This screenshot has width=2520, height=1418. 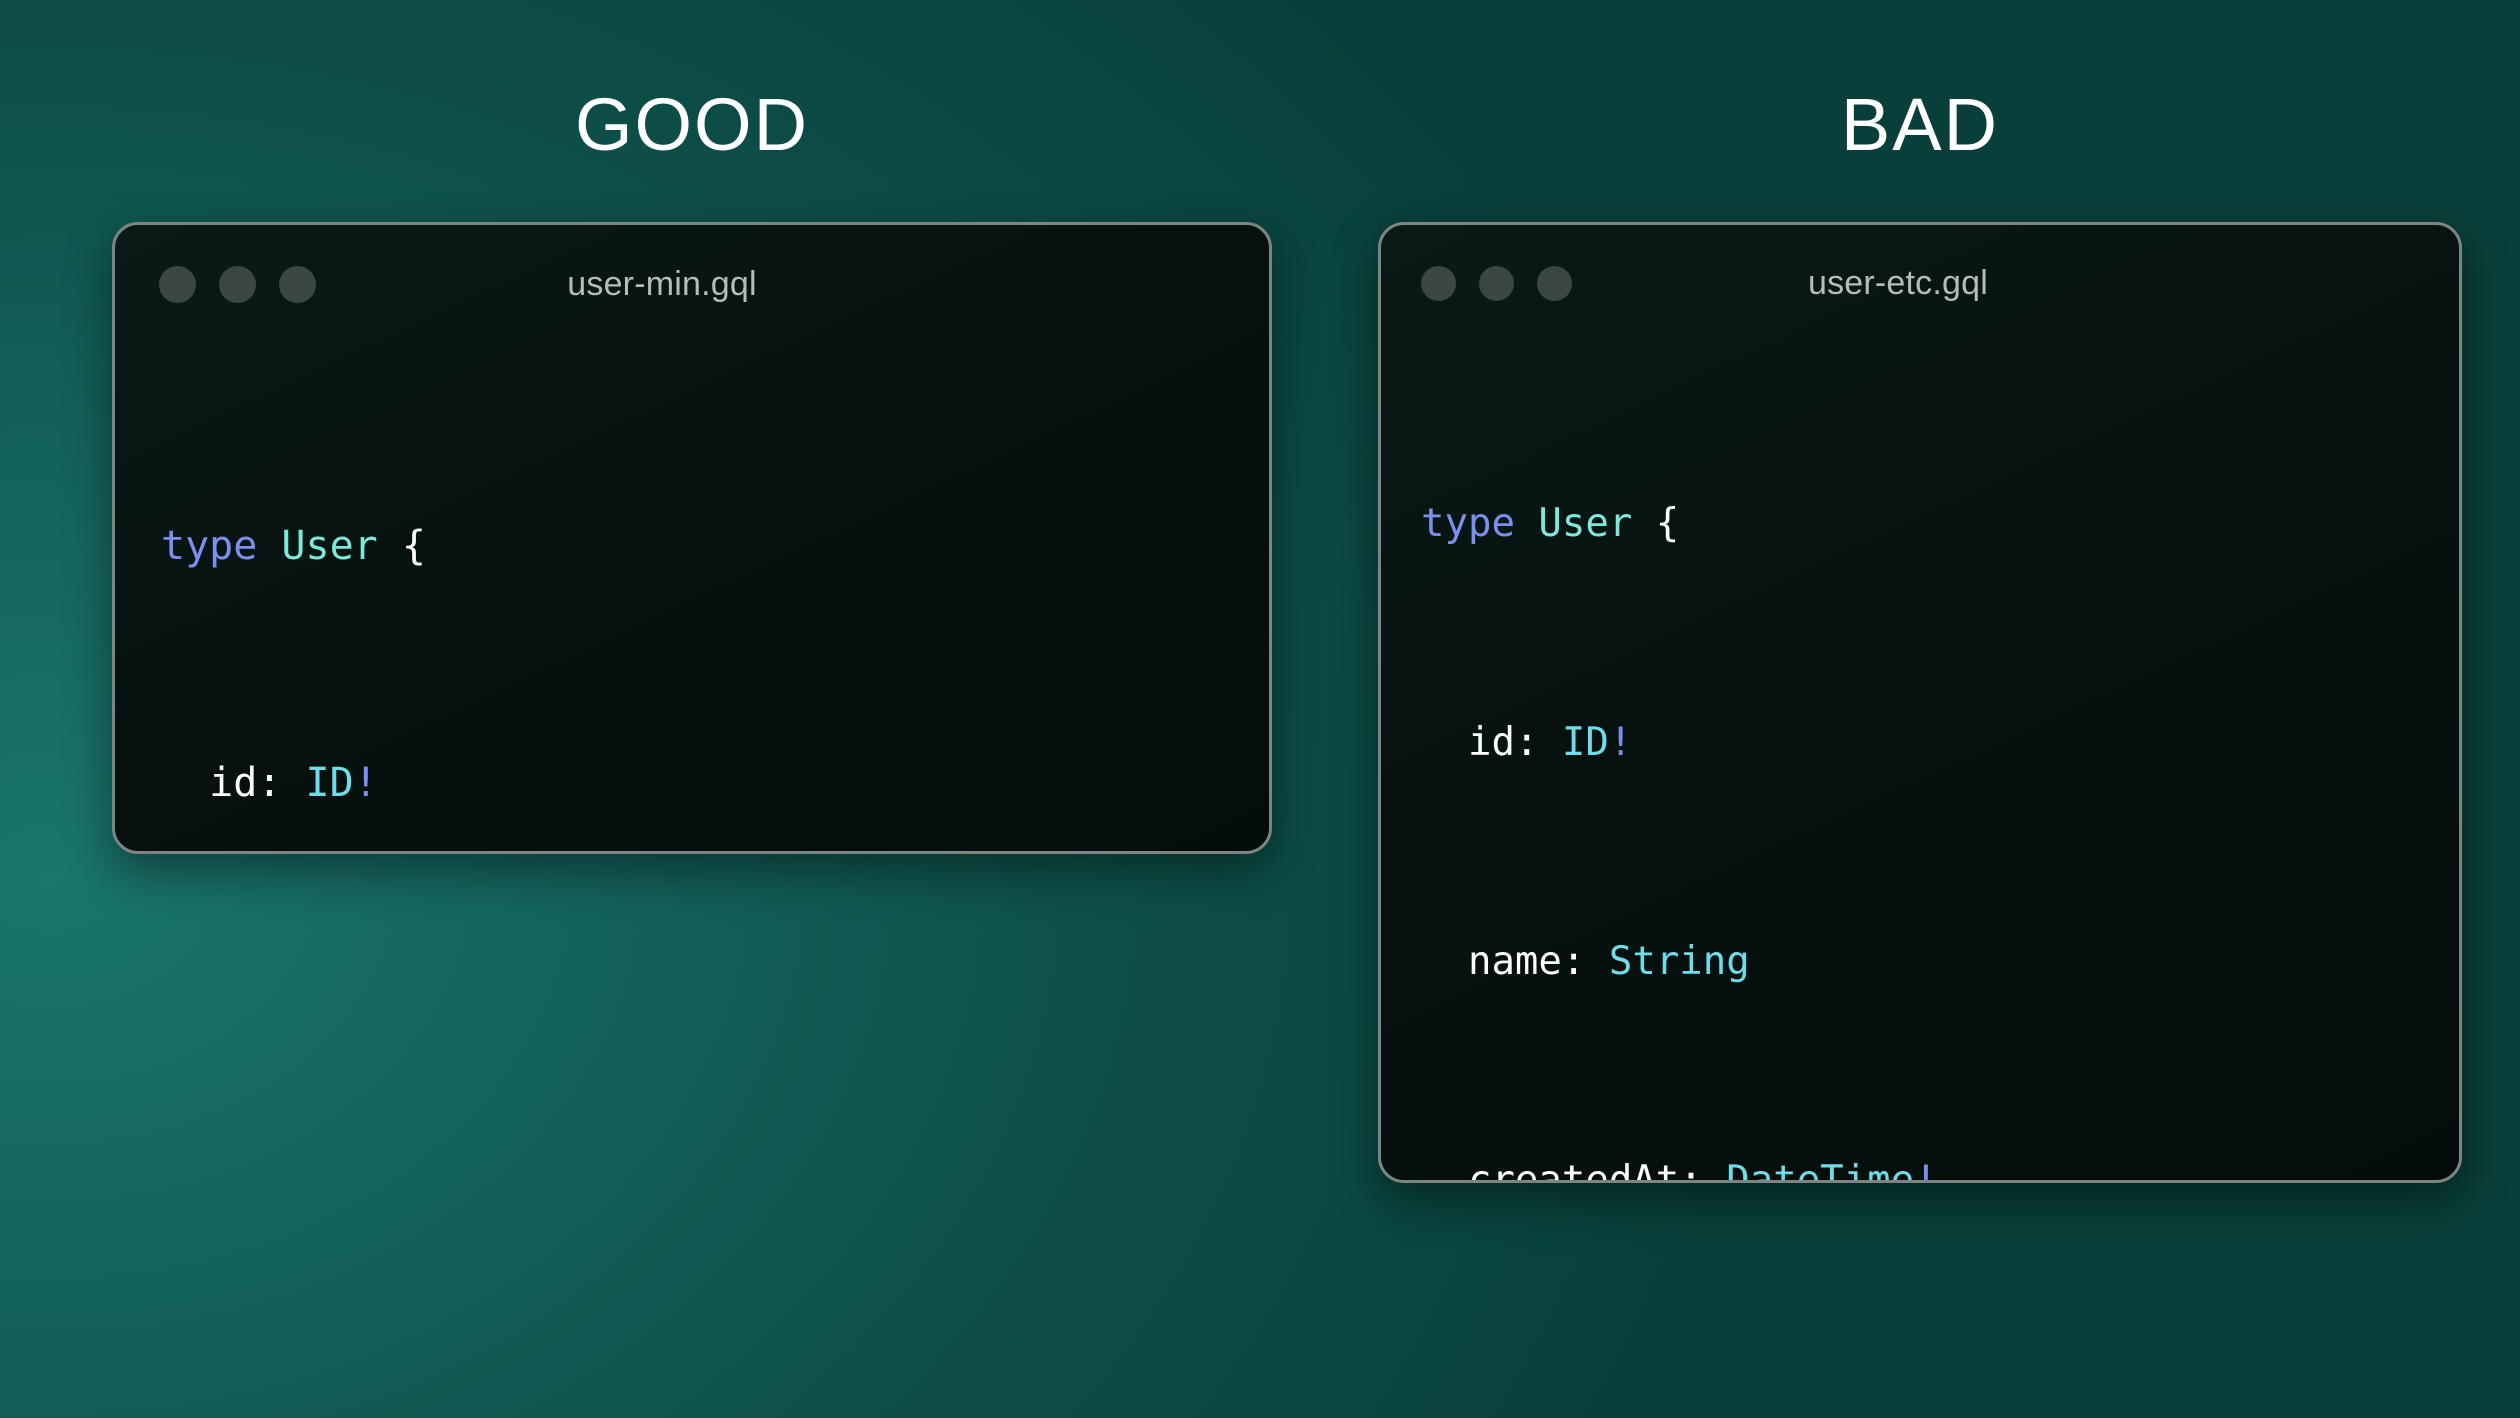 I want to click on token-field: name, so click(x=1514, y=961).